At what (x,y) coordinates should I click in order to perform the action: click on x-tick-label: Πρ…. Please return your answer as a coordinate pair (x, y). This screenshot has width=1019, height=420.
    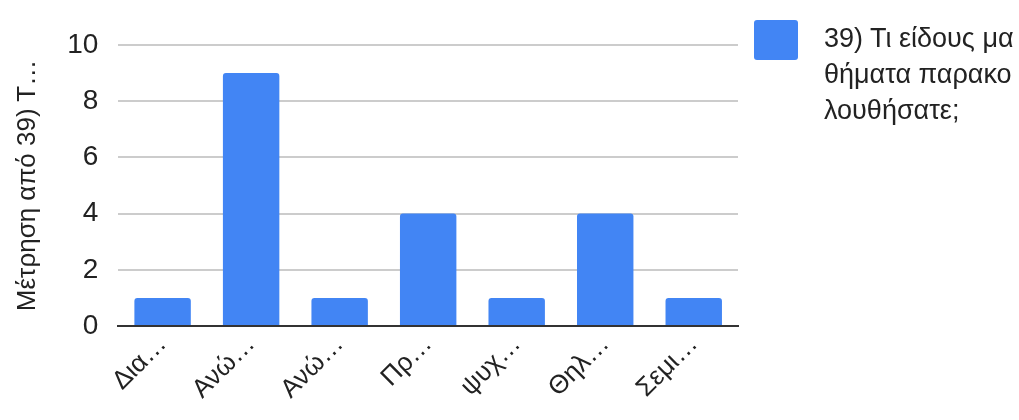
    Looking at the image, I should click on (406, 360).